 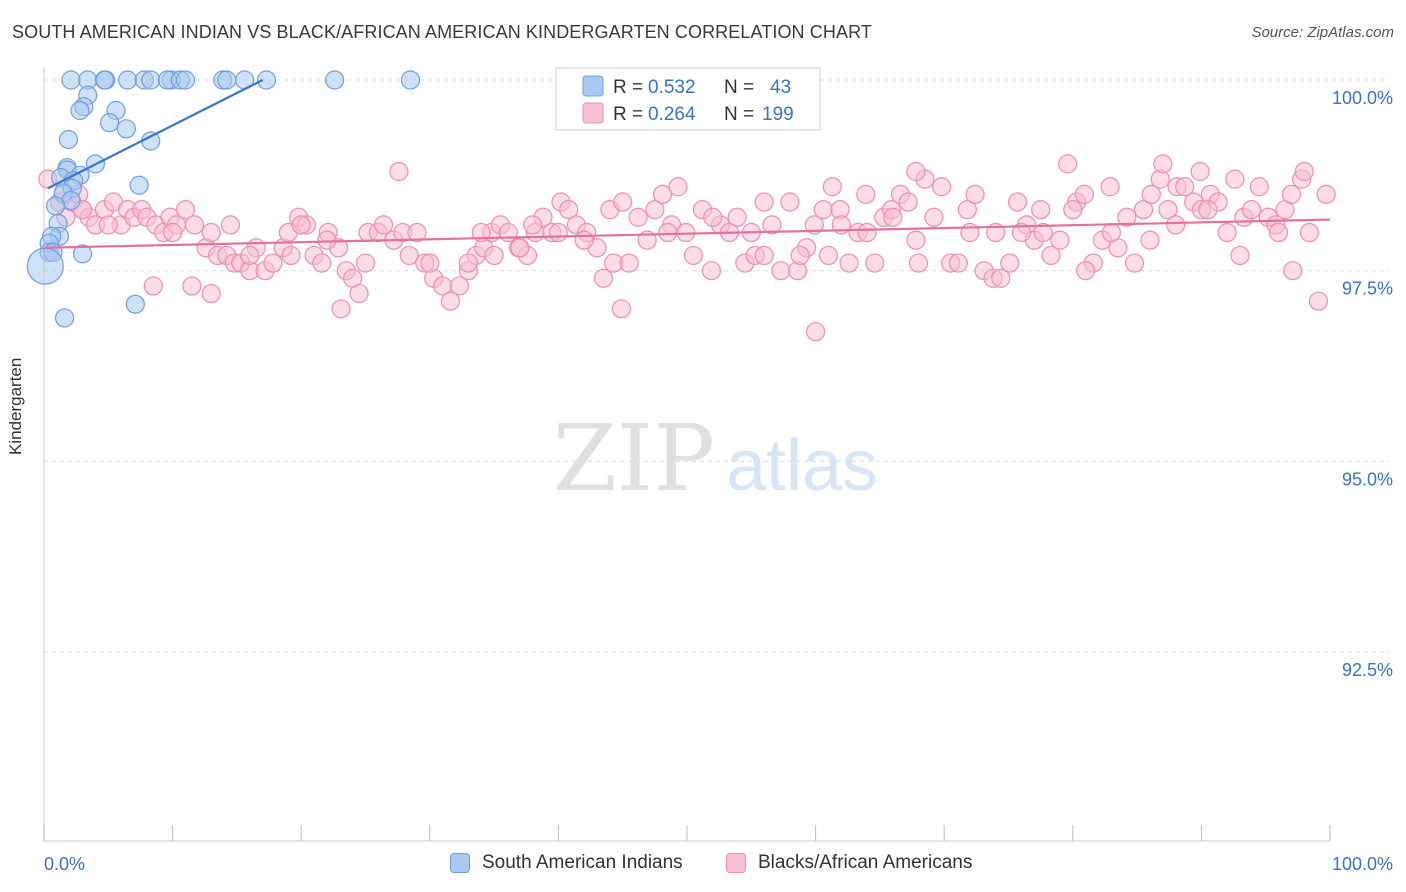 What do you see at coordinates (566, 863) in the screenshot?
I see `legend-item-south-american-indians: South American Indians` at bounding box center [566, 863].